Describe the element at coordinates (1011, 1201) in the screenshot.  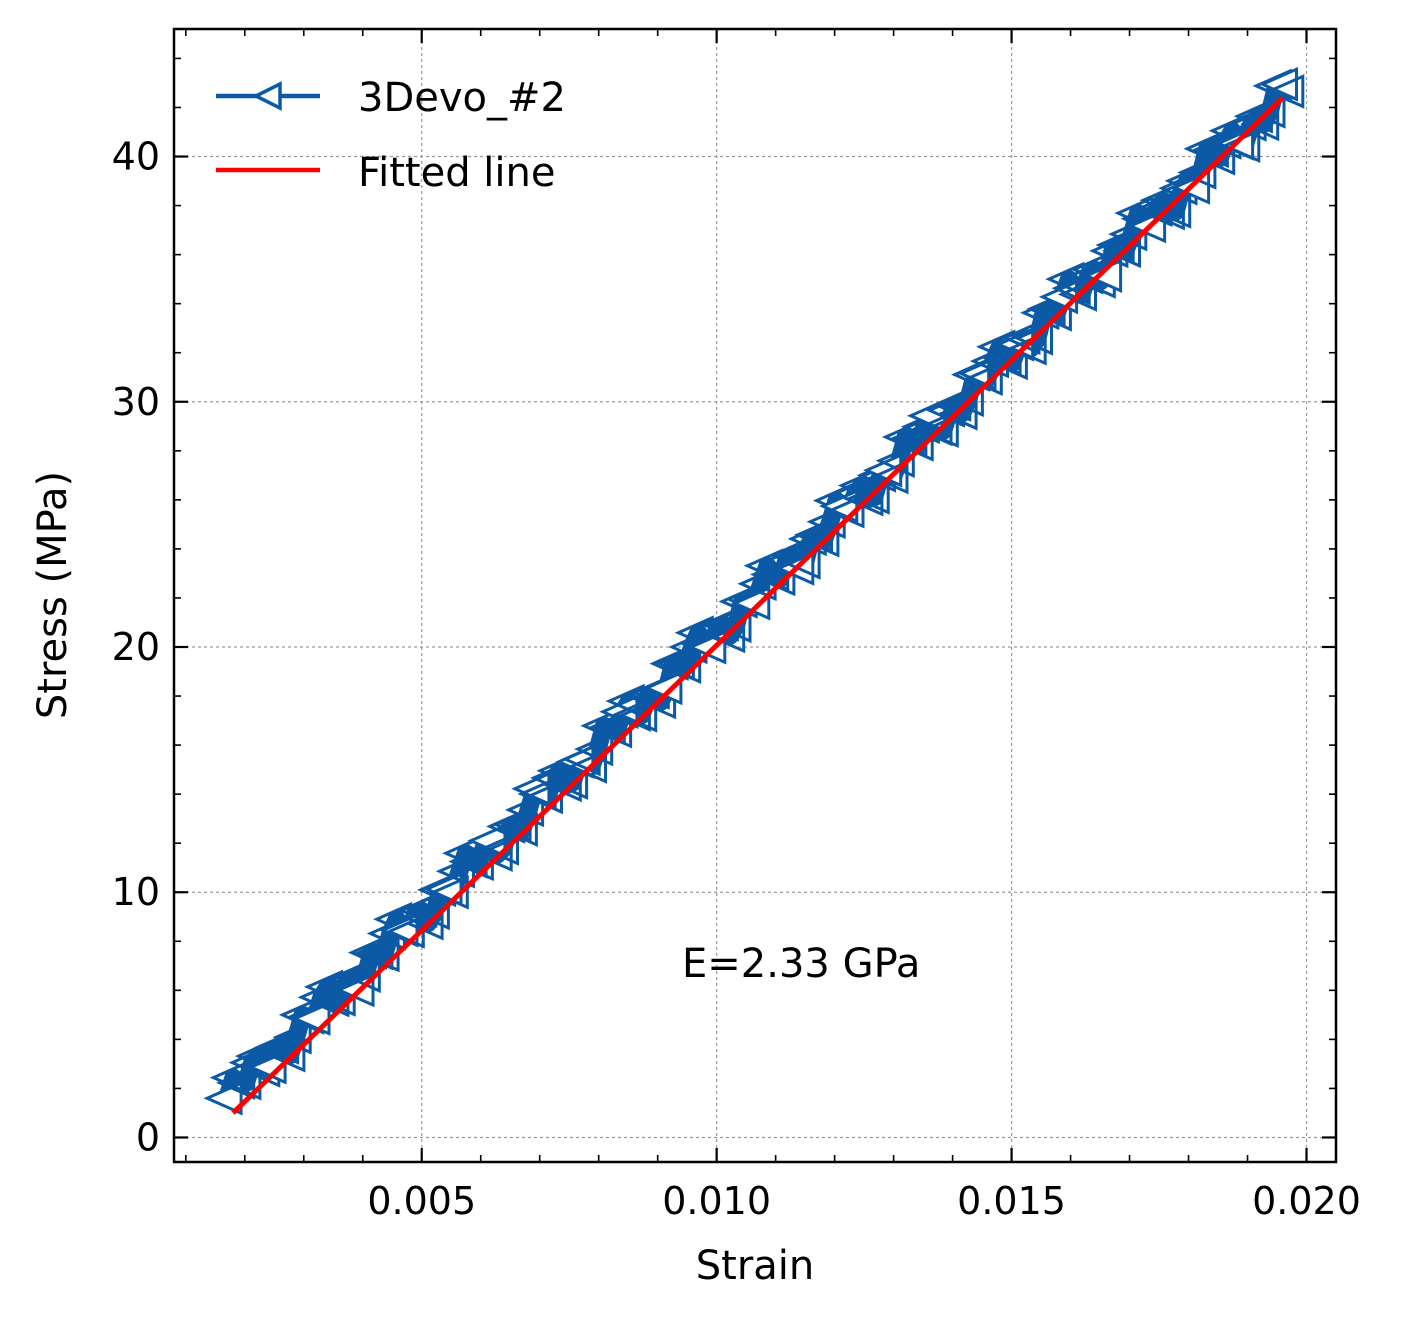
I see `x-tick-label: 0.015` at that location.